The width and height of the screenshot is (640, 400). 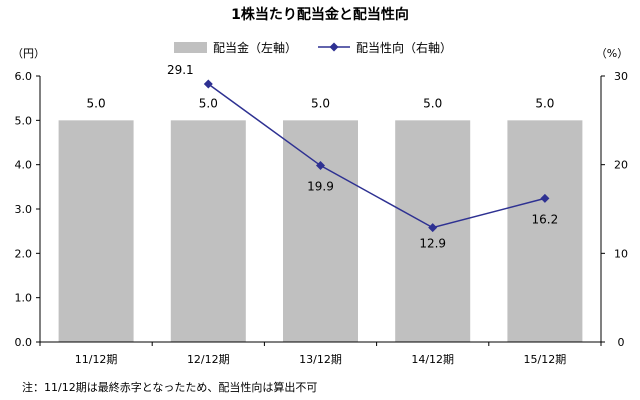 I want to click on legend: 配当金（左軸） 配当性向（右軸）, so click(x=313, y=47).